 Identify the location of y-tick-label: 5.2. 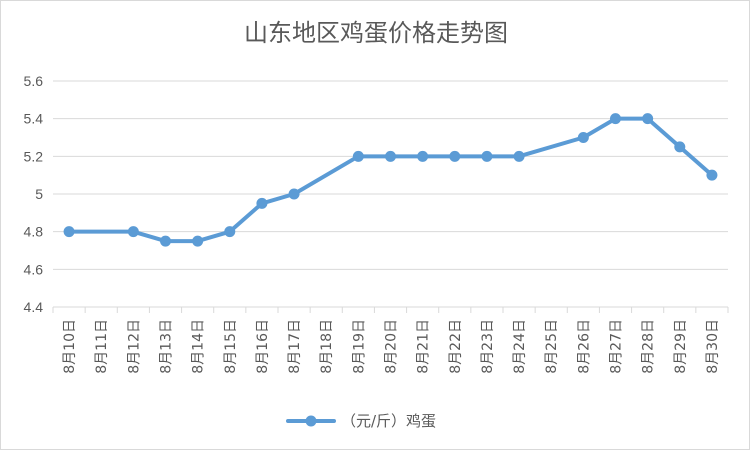
(34, 156).